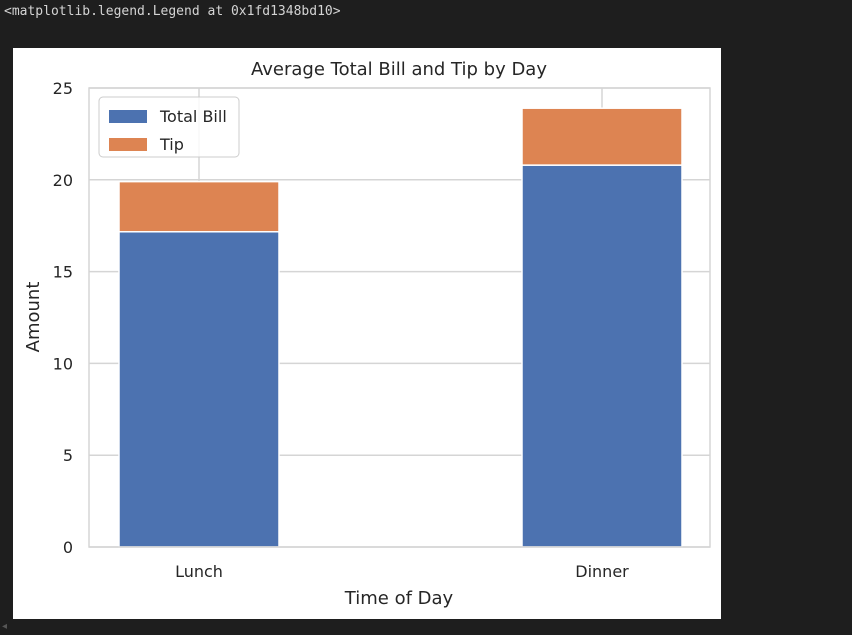  Describe the element at coordinates (399, 598) in the screenshot. I see `x-axis-label: Time of Day` at that location.